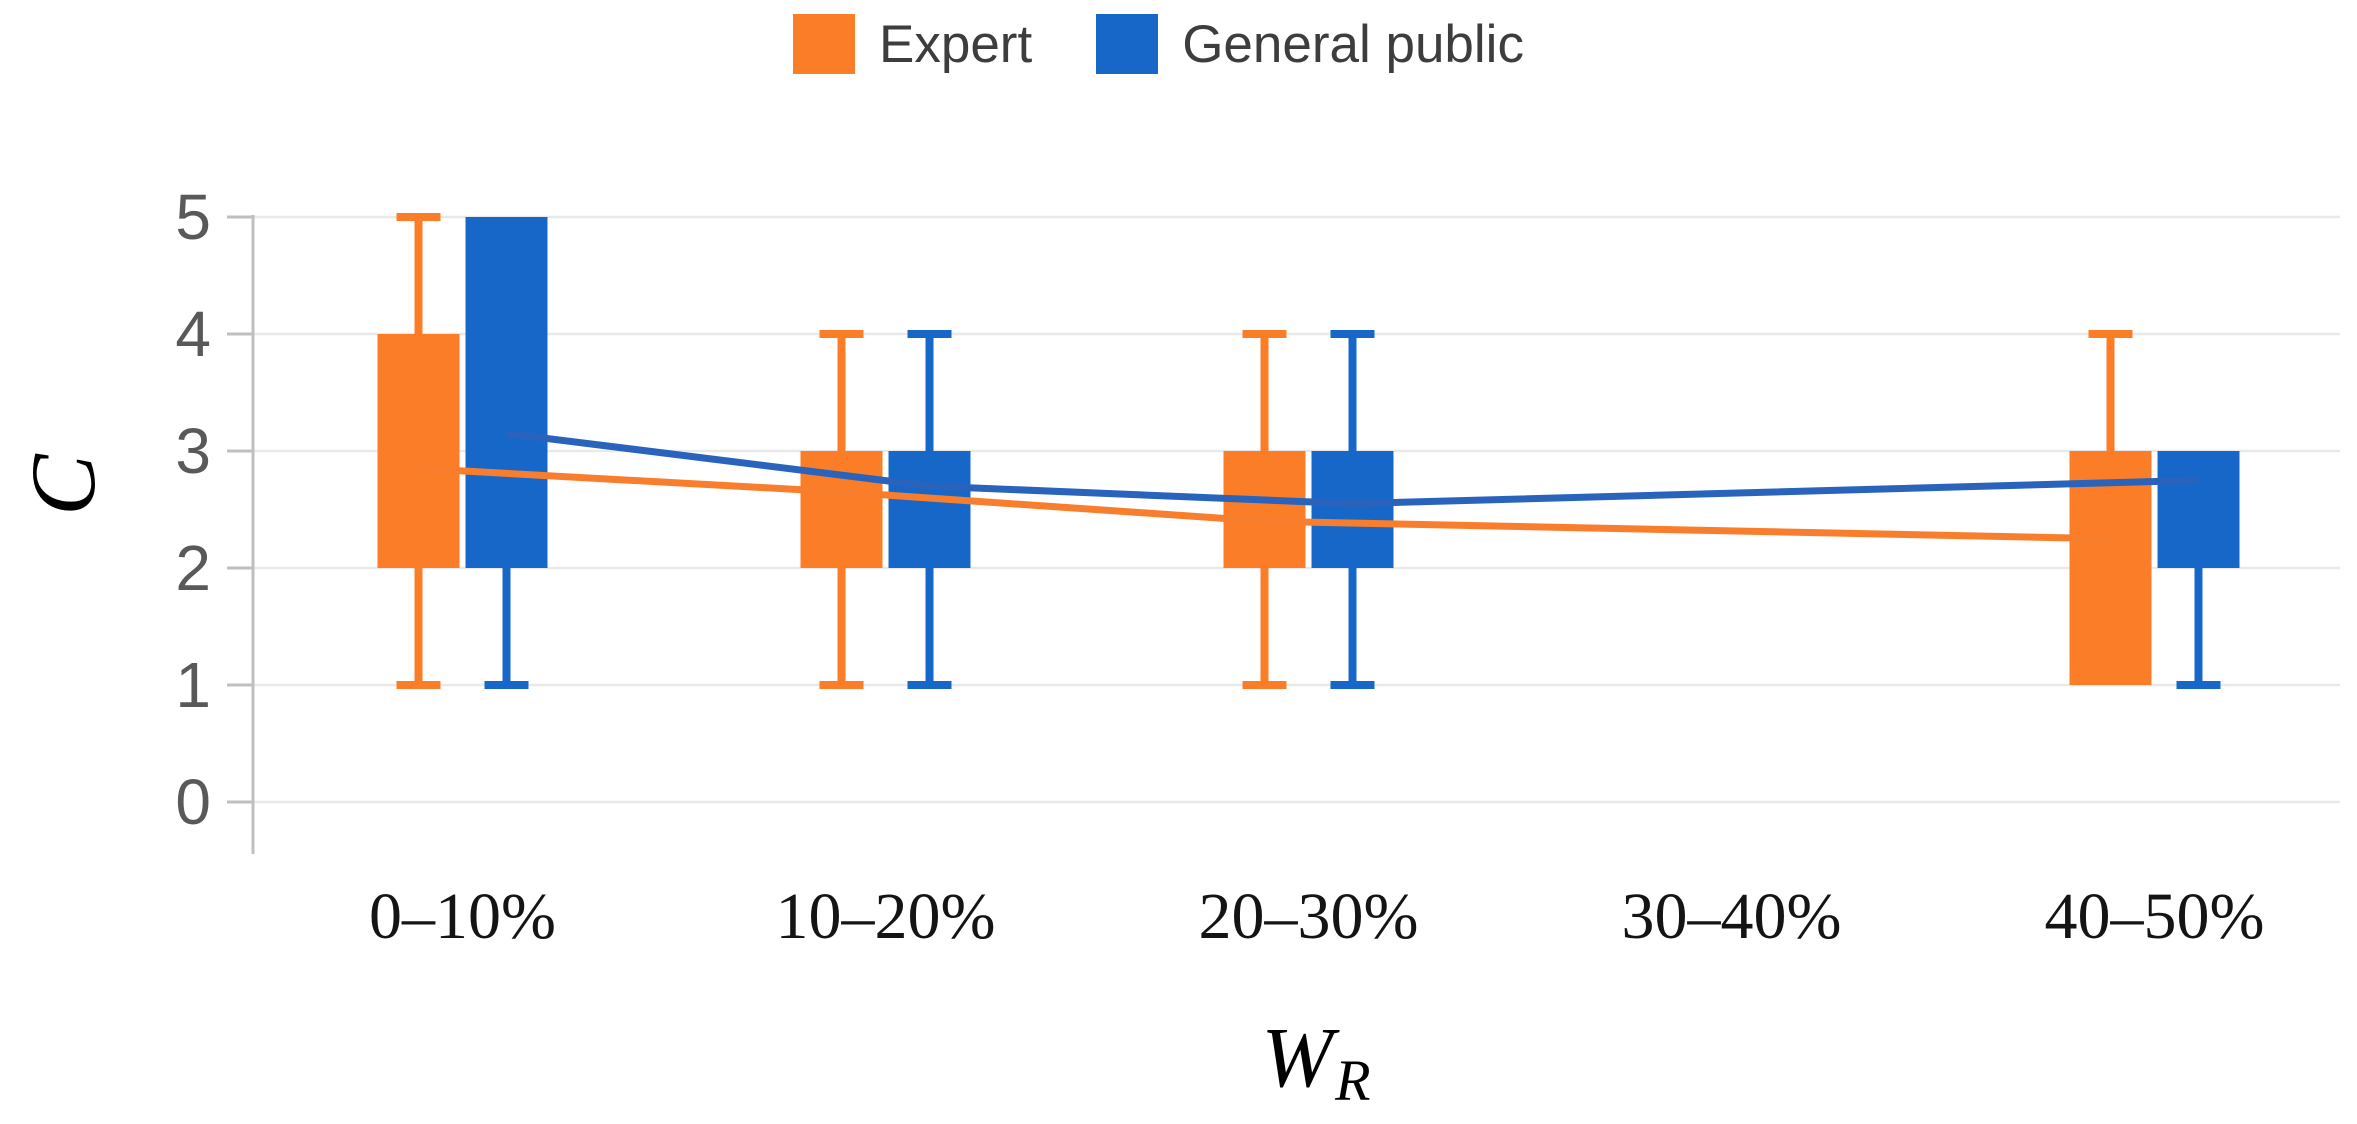 The height and width of the screenshot is (1124, 2357). I want to click on y-tick-label-0: 0, so click(193, 802).